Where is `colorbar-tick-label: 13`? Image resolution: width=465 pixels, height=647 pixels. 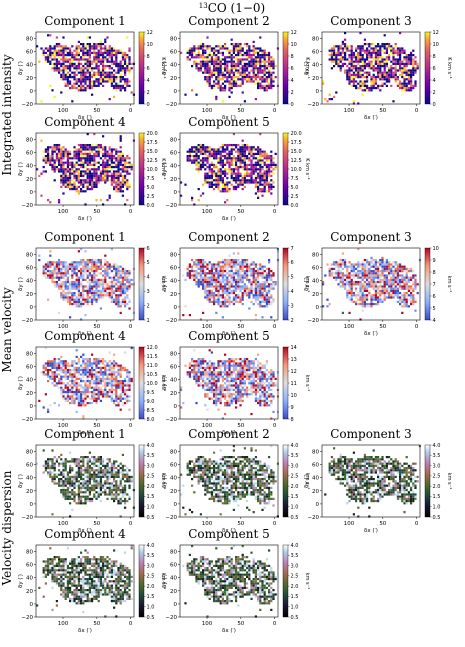 colorbar-tick-label: 13 is located at coordinates (294, 360).